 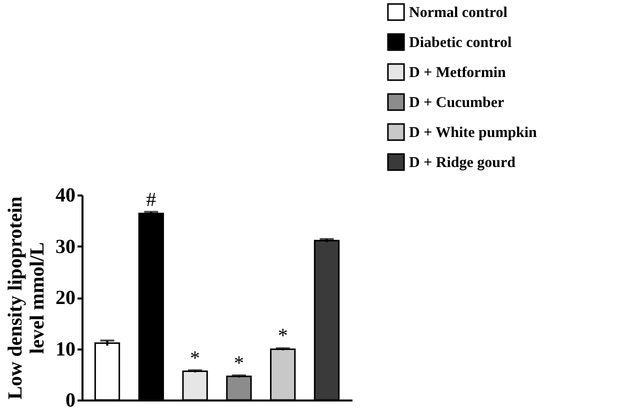 I want to click on legend-label: D + White pumpkin, so click(x=473, y=133).